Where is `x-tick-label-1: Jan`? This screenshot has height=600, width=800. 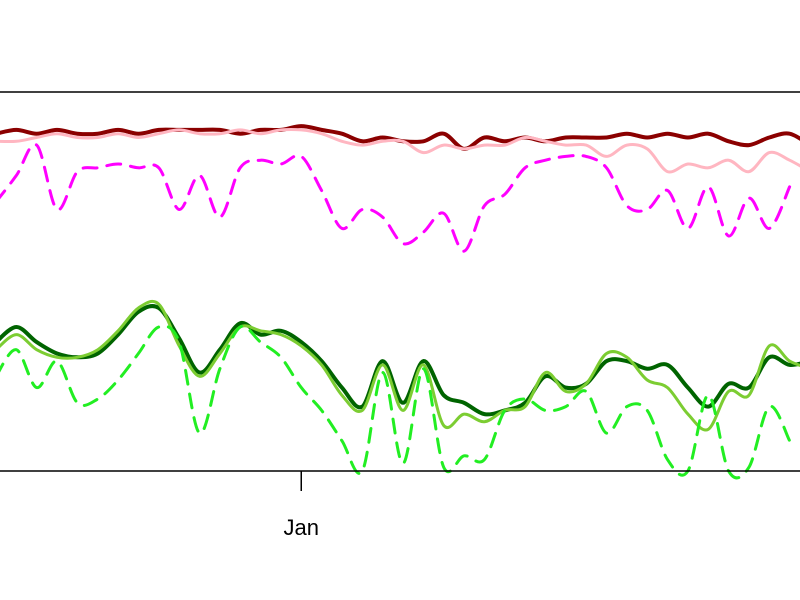 x-tick-label-1: Jan is located at coordinates (301, 527).